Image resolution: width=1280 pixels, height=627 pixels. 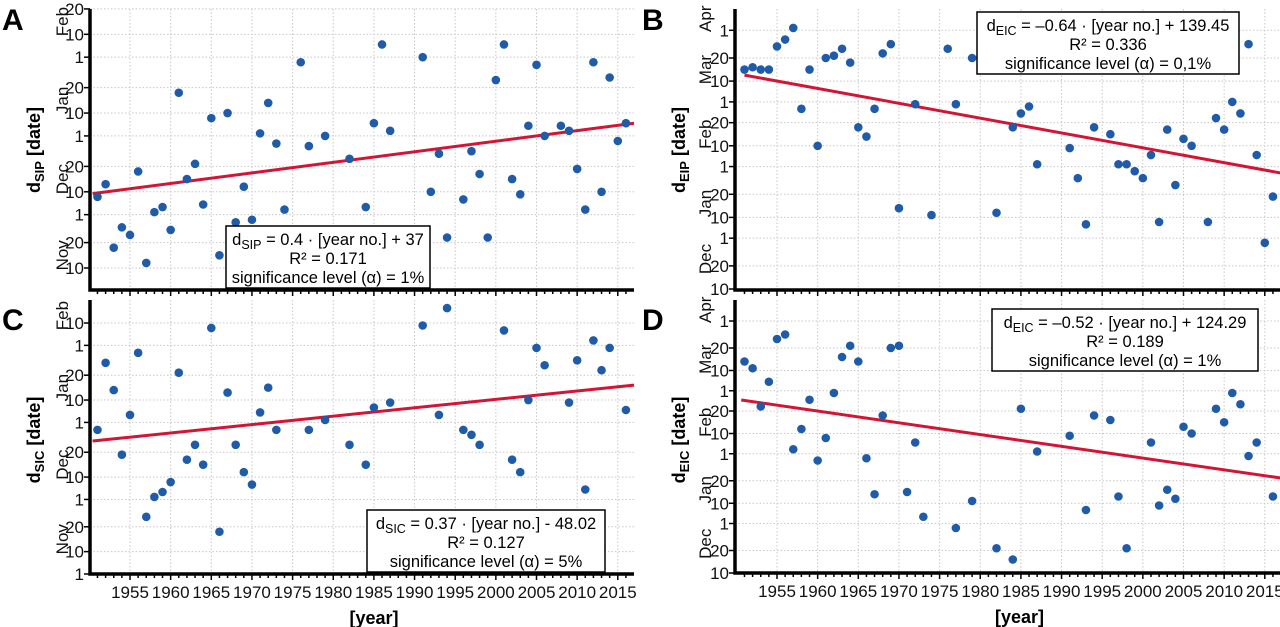 I want to click on regression-line, so click(x=363, y=158).